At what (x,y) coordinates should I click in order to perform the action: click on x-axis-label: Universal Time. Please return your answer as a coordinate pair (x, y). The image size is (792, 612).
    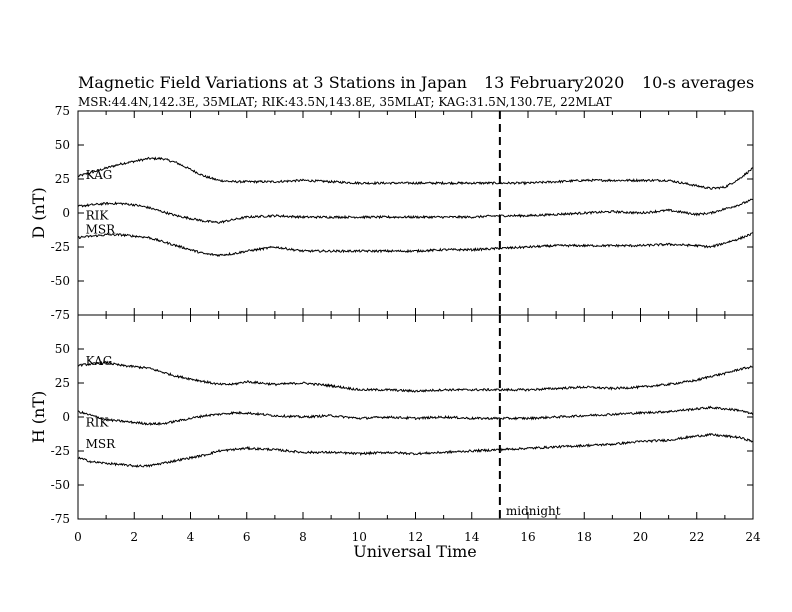
    Looking at the image, I should click on (414, 551).